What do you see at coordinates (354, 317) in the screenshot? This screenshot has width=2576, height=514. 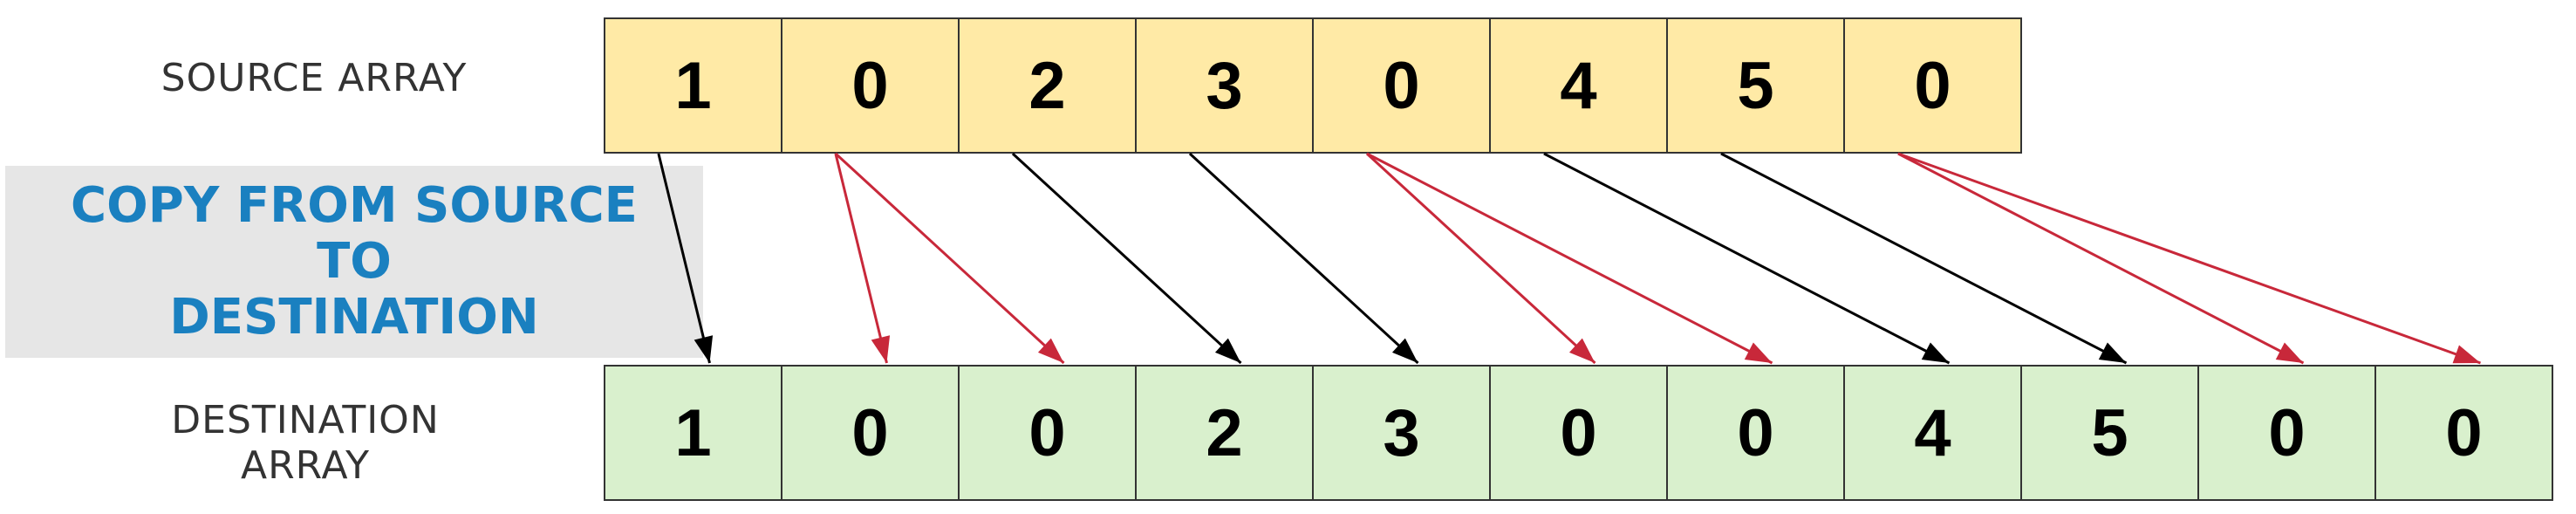 I see `note-line2: DESTINATION` at bounding box center [354, 317].